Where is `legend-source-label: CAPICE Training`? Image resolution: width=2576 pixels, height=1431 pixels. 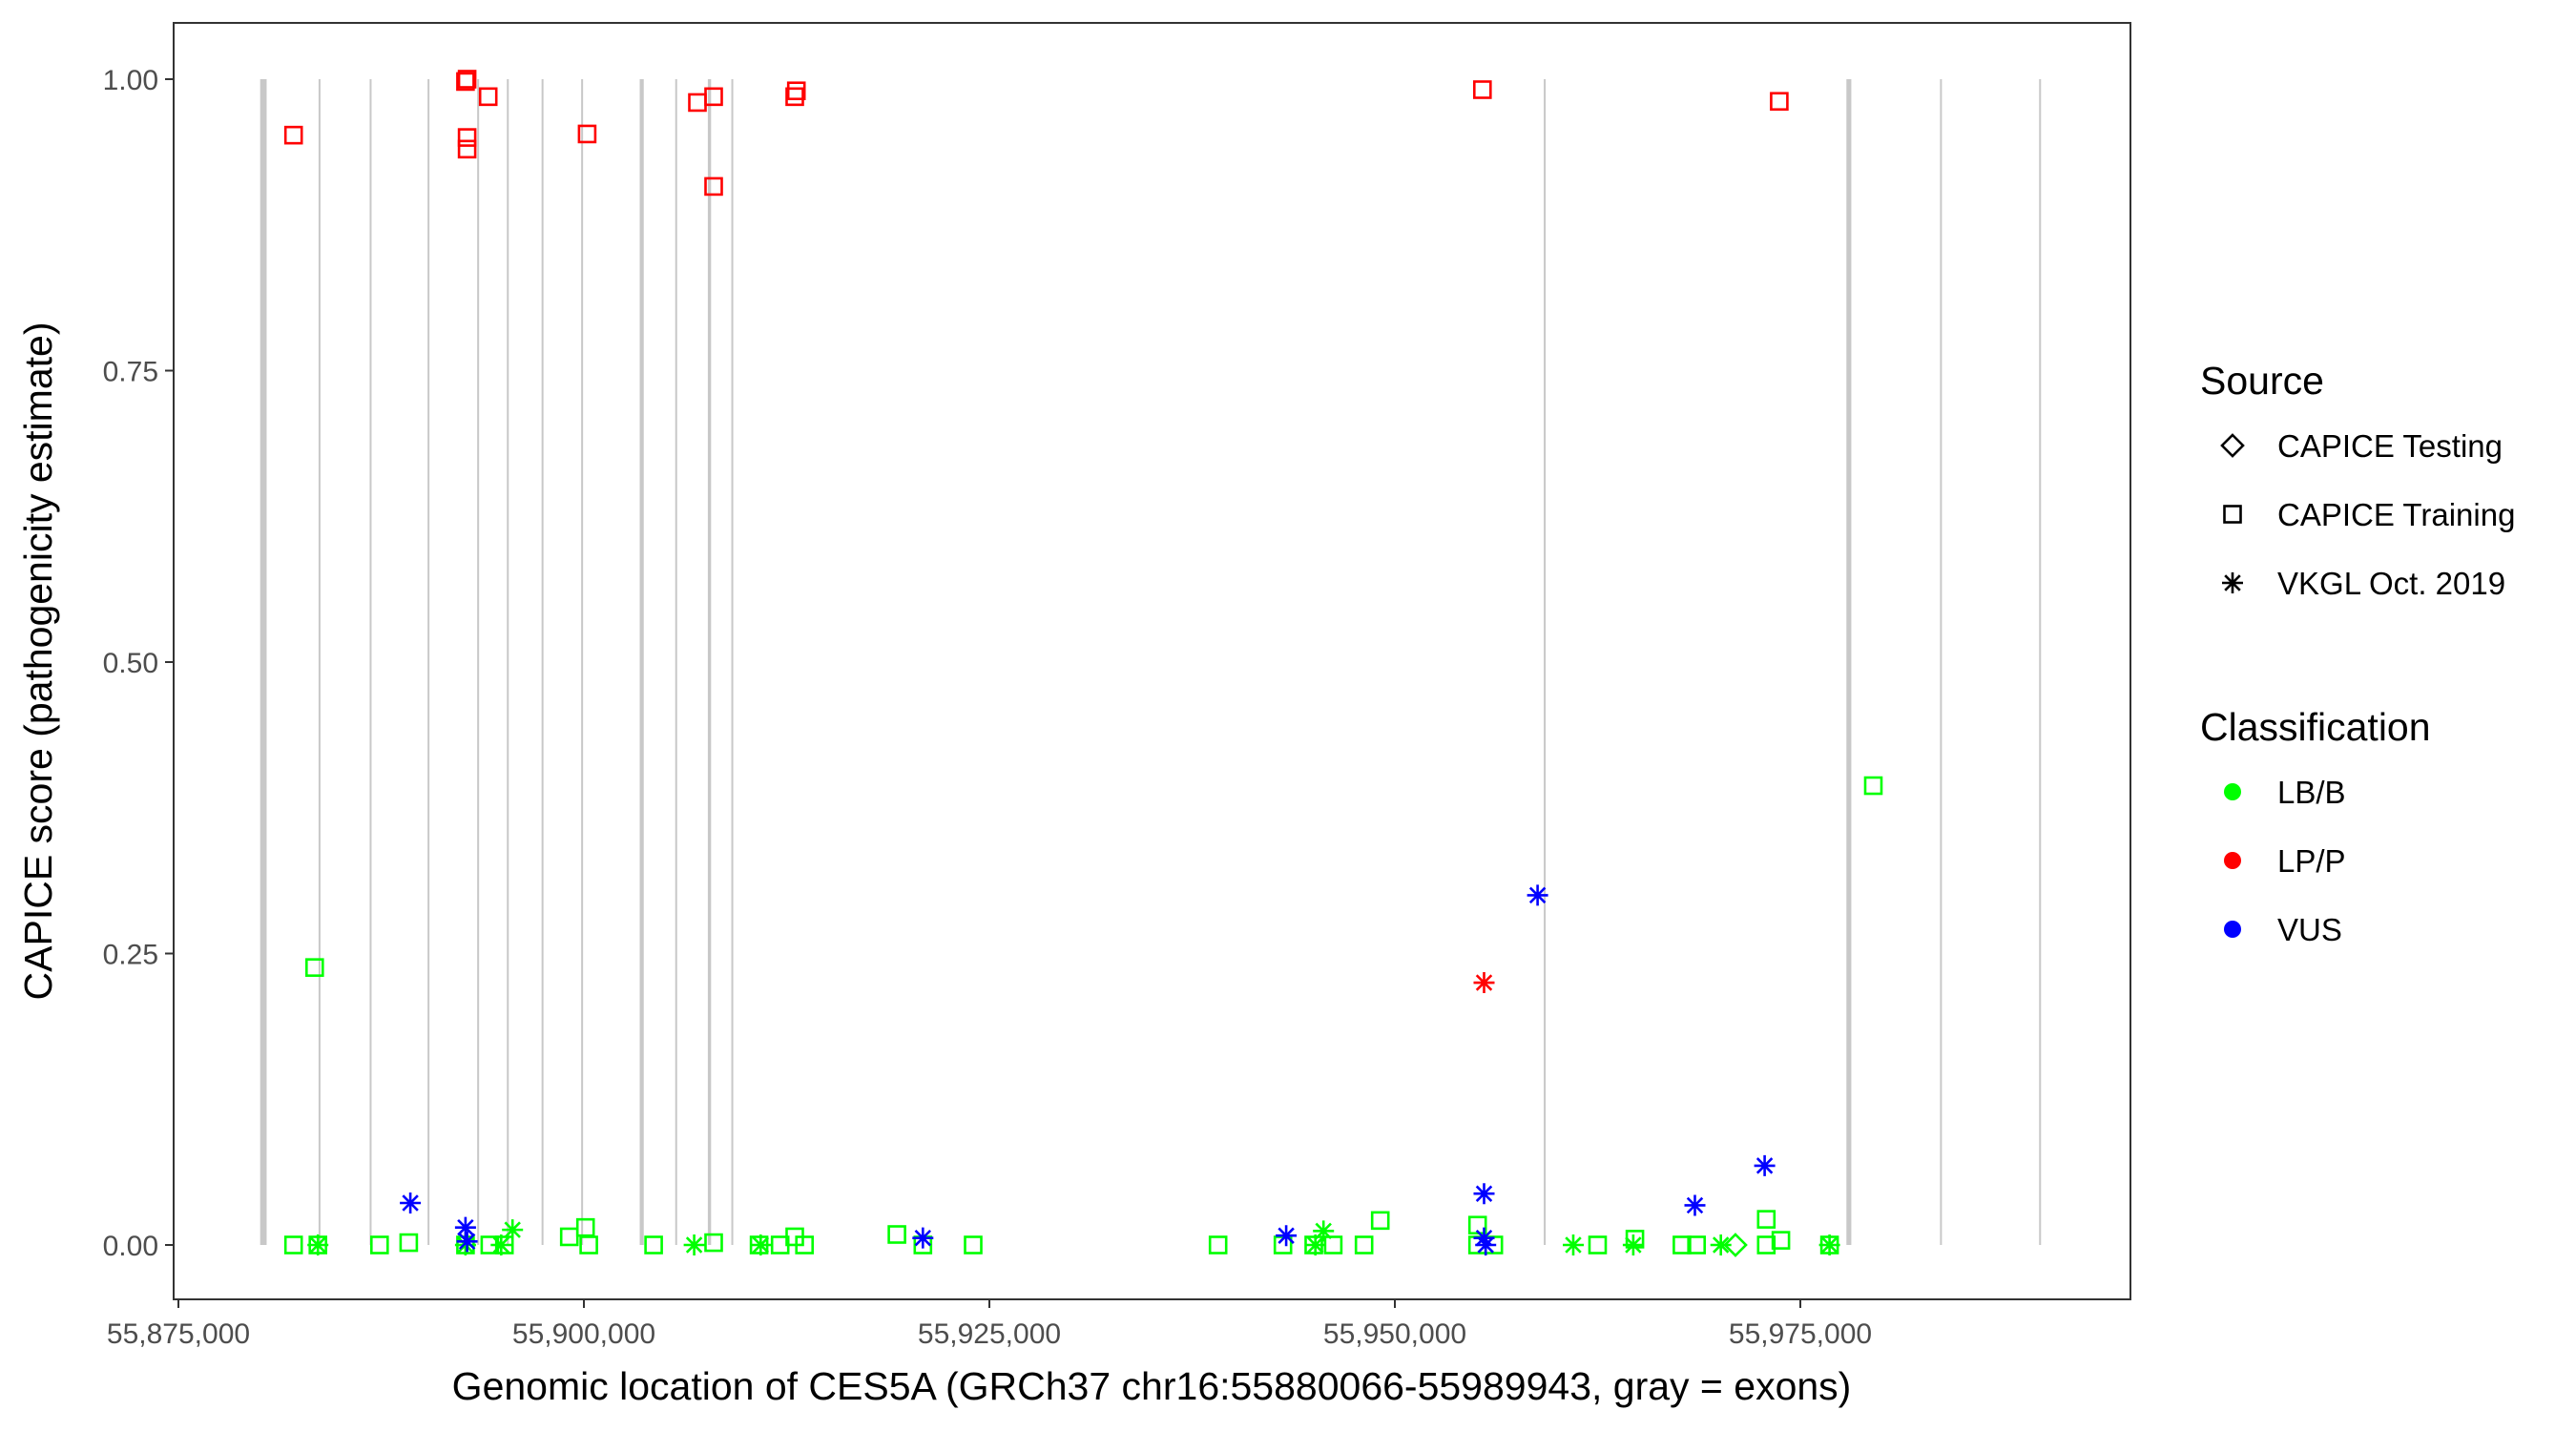
legend-source-label: CAPICE Training is located at coordinates (2396, 514).